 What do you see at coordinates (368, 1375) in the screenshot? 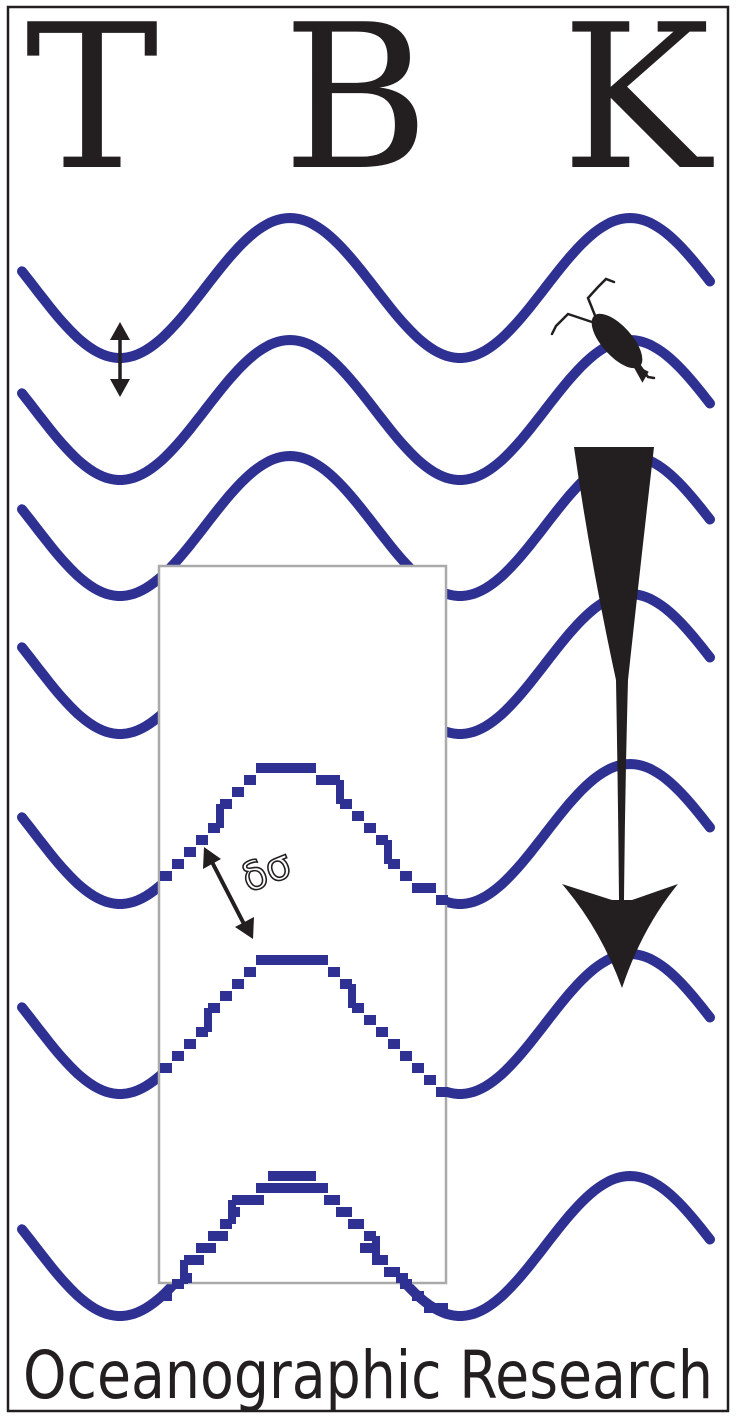
I see `logo-tagline: Oceanographic Research` at bounding box center [368, 1375].